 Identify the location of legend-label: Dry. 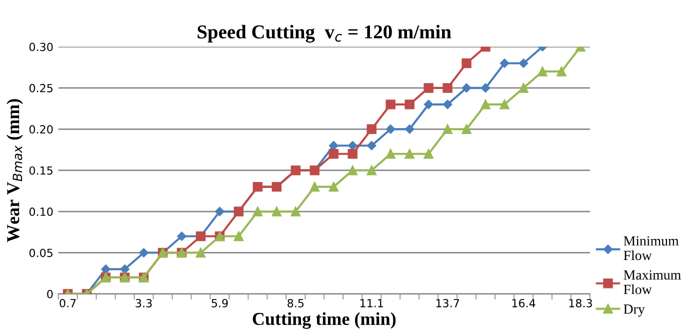
(634, 310).